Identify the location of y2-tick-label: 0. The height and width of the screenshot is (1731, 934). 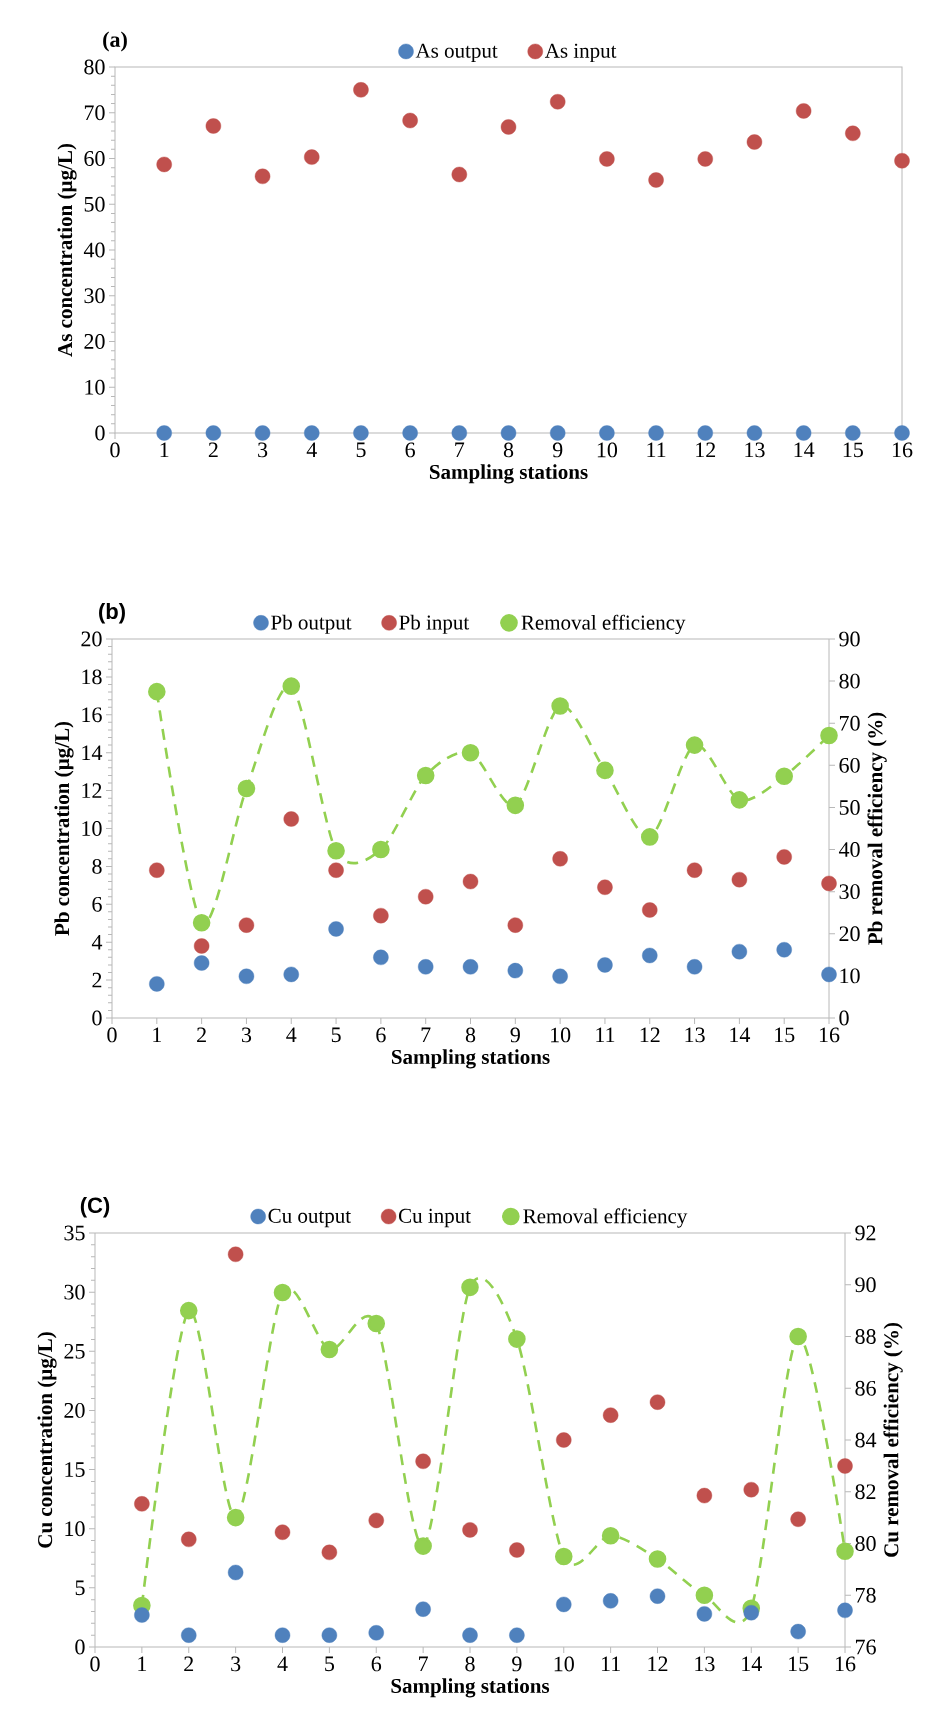
(844, 1018).